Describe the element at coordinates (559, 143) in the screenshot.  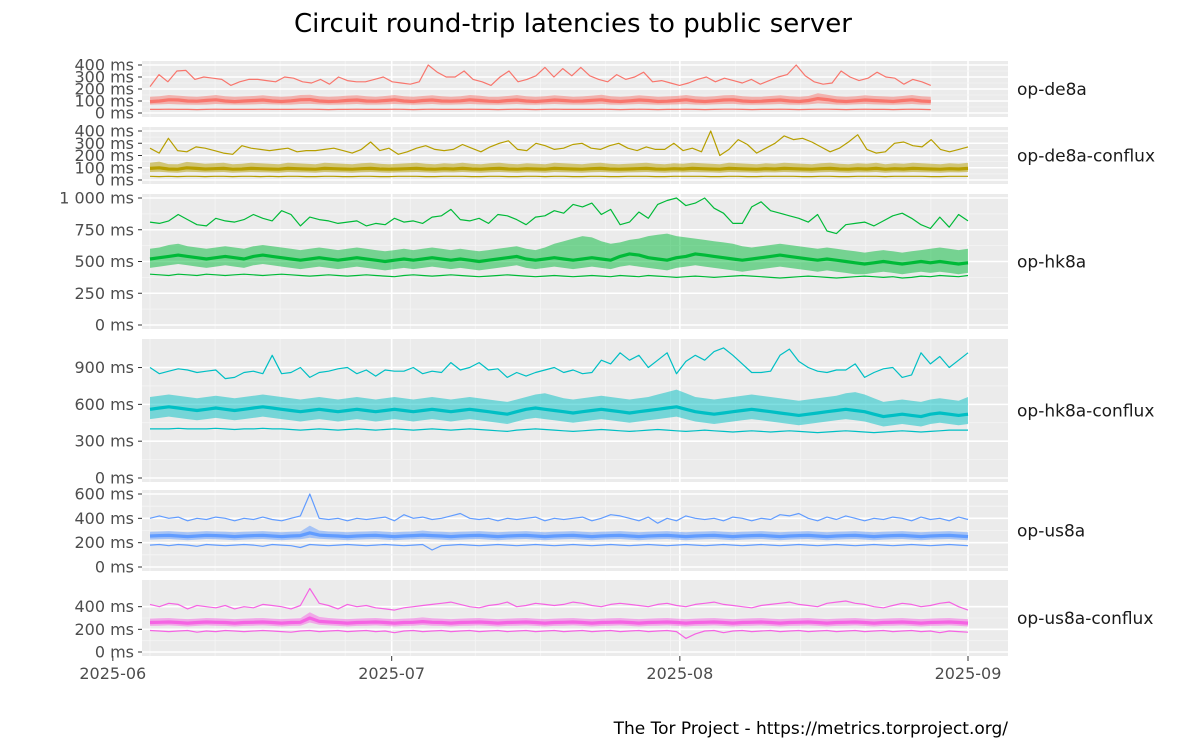
I see `series-high-line-op-de8a-conflux` at that location.